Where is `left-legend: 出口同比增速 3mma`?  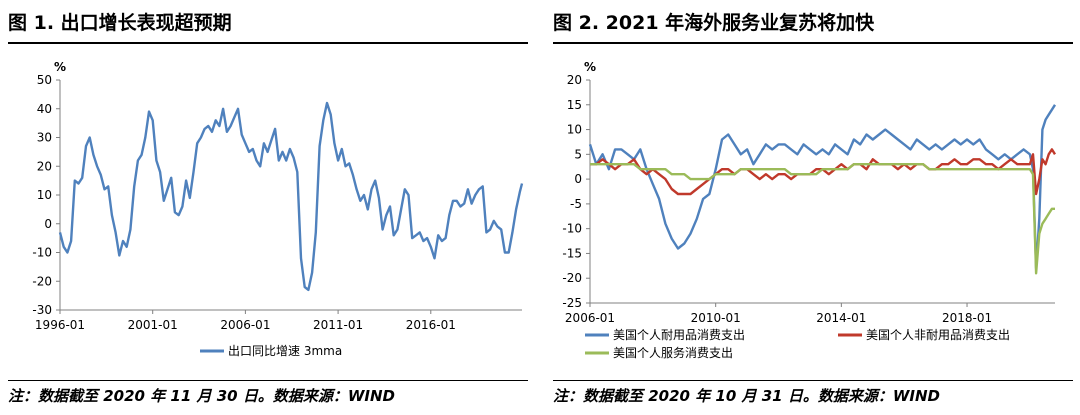
left-legend: 出口同比增速 3mma is located at coordinates (271, 351).